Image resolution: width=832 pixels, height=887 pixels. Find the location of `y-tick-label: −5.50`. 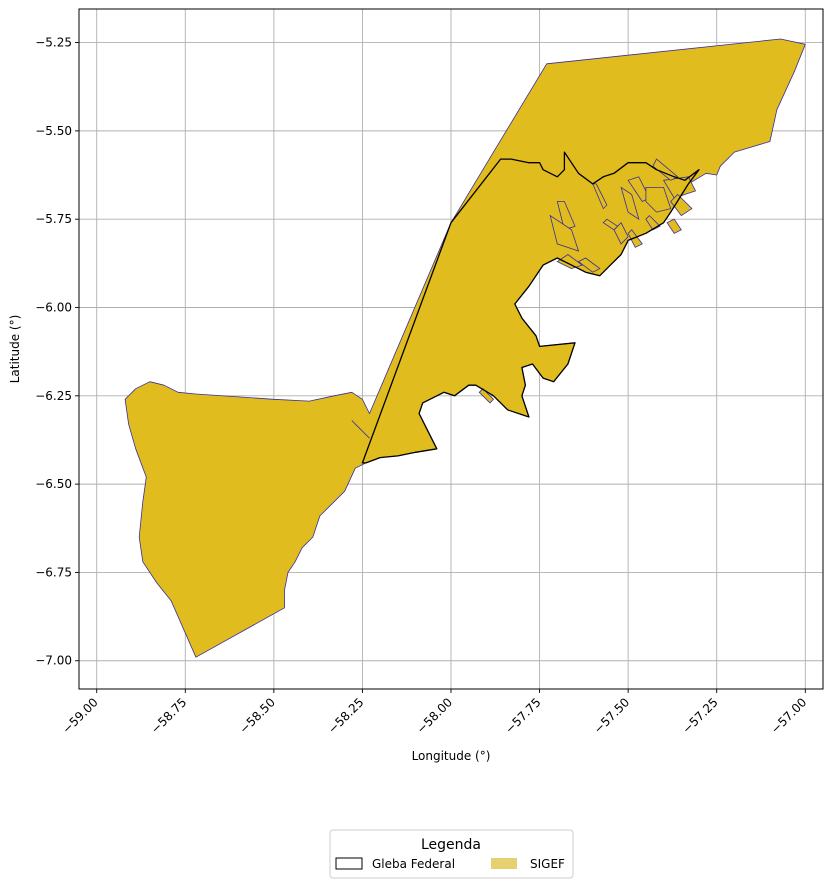

y-tick-label: −5.50 is located at coordinates (53, 131).